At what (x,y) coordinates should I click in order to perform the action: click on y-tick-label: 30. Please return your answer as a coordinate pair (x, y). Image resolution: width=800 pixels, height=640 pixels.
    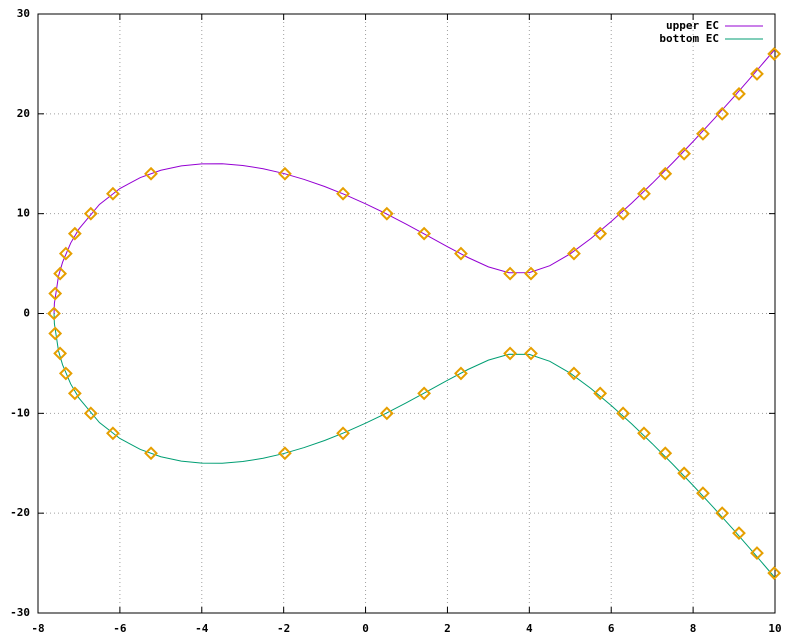
    Looking at the image, I should click on (23, 13).